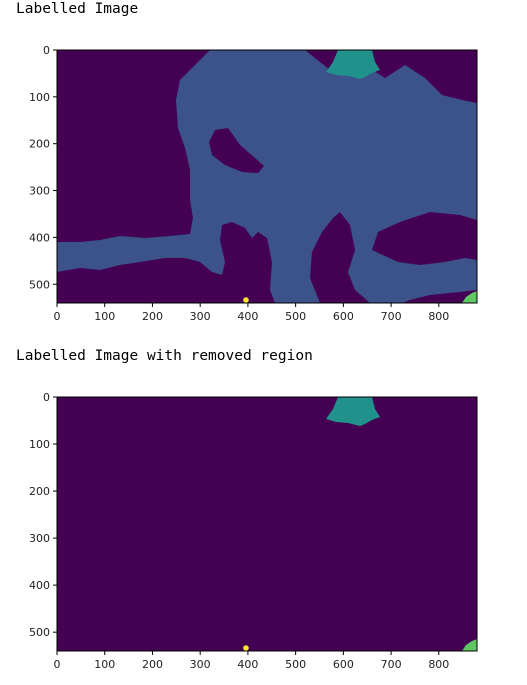 The height and width of the screenshot is (685, 527). I want to click on cell-caption-labelled-image: Labelled Image, so click(77, 9).